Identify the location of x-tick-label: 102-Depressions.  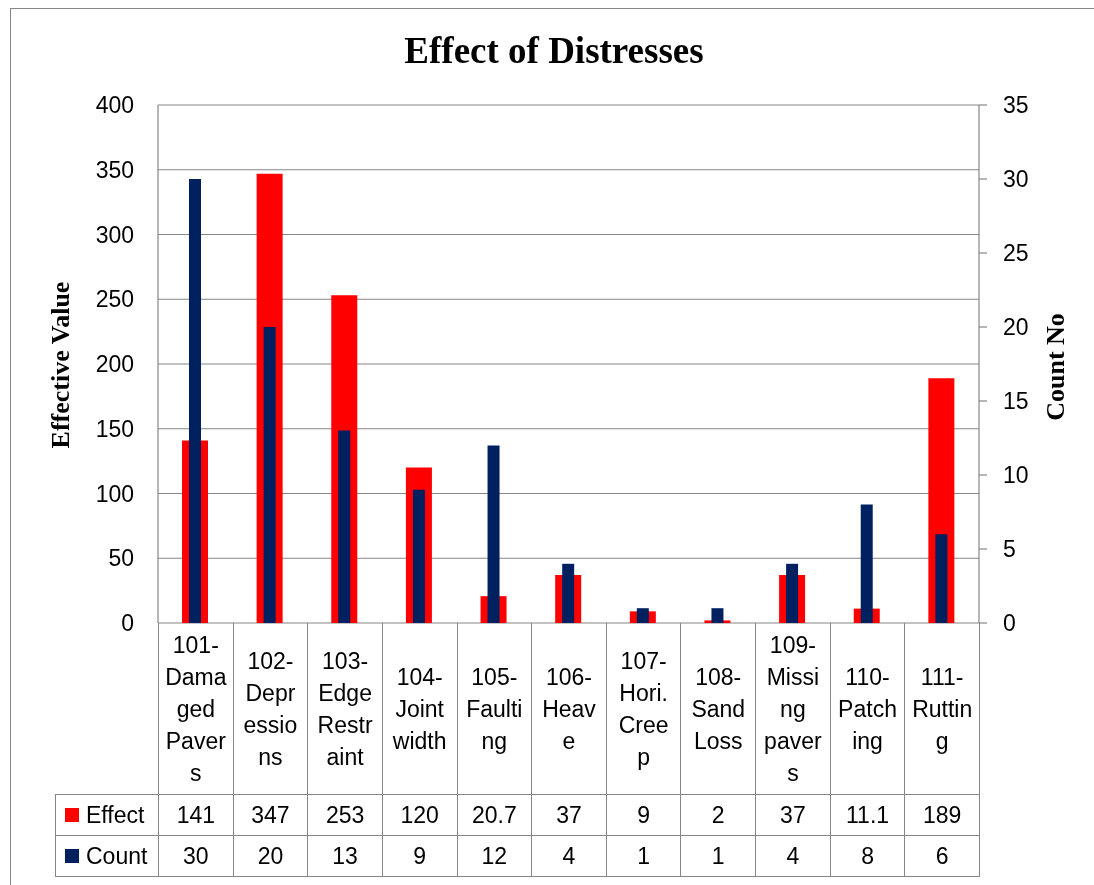
(270, 708).